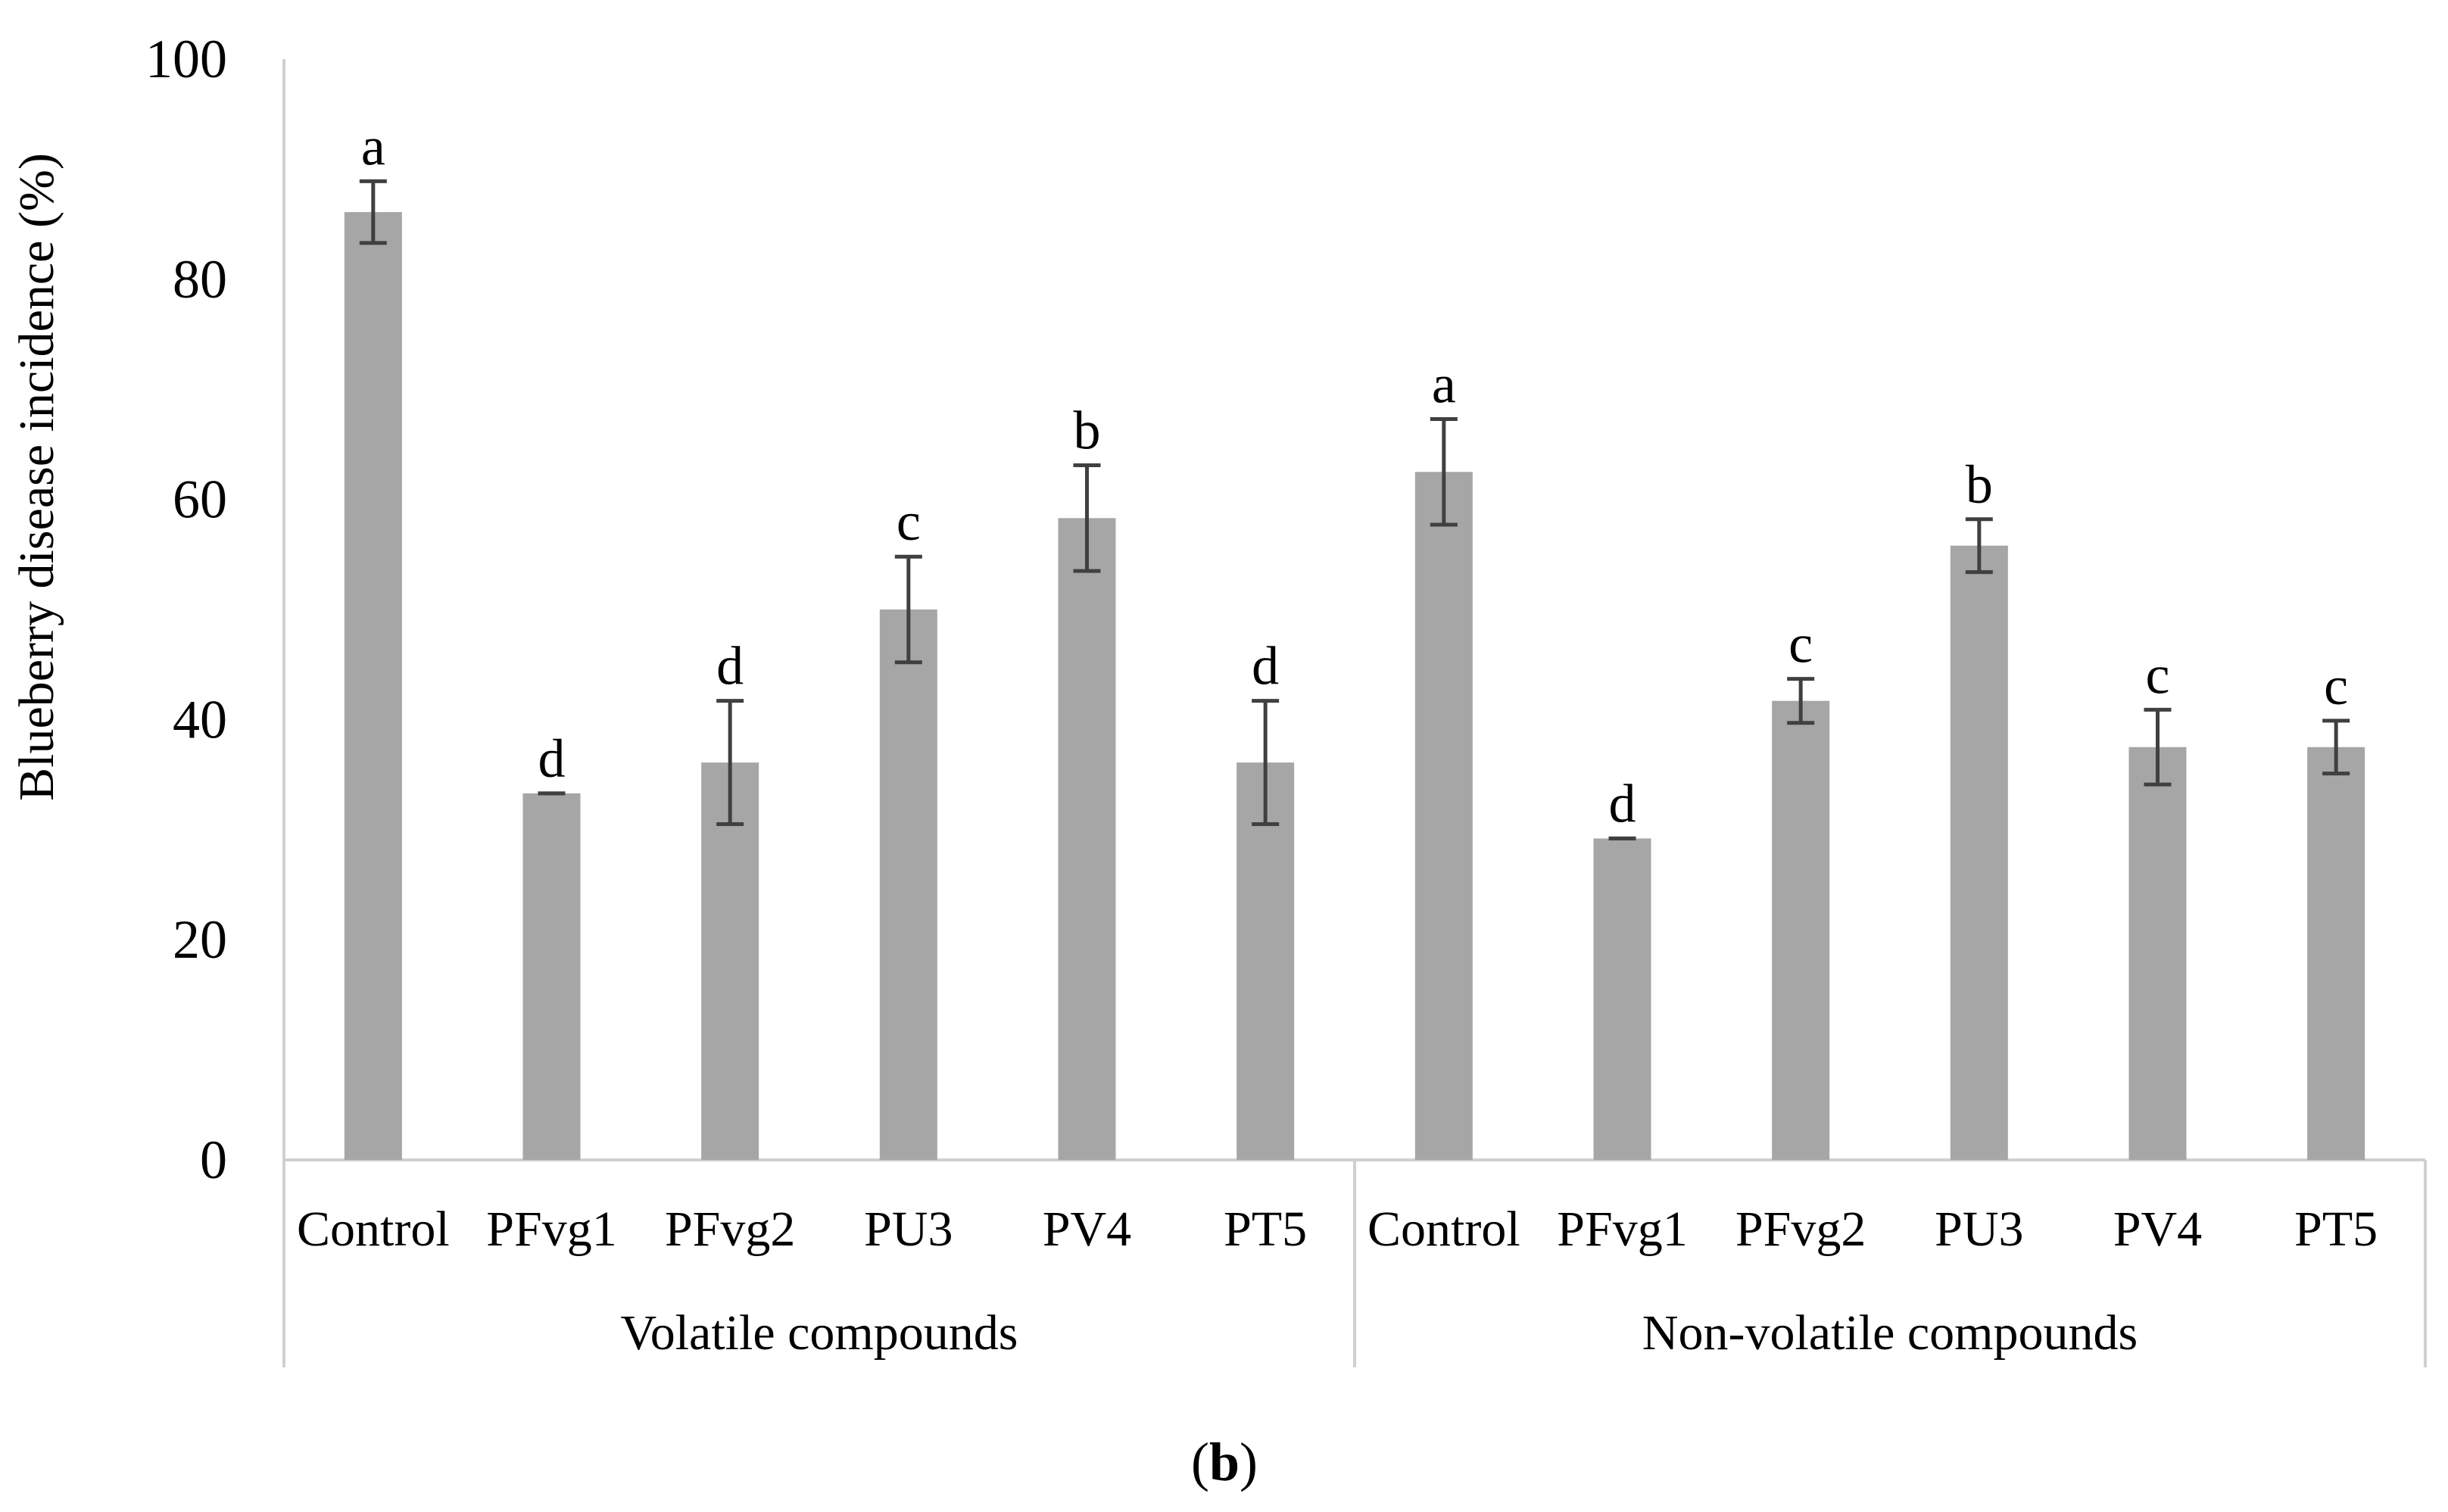  What do you see at coordinates (200, 719) in the screenshot?
I see `y-tick-label: 40` at bounding box center [200, 719].